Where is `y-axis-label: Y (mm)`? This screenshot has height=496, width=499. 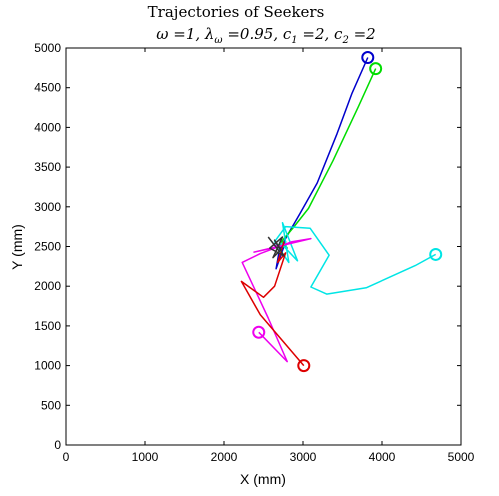
y-axis-label: Y (mm) is located at coordinates (17, 247).